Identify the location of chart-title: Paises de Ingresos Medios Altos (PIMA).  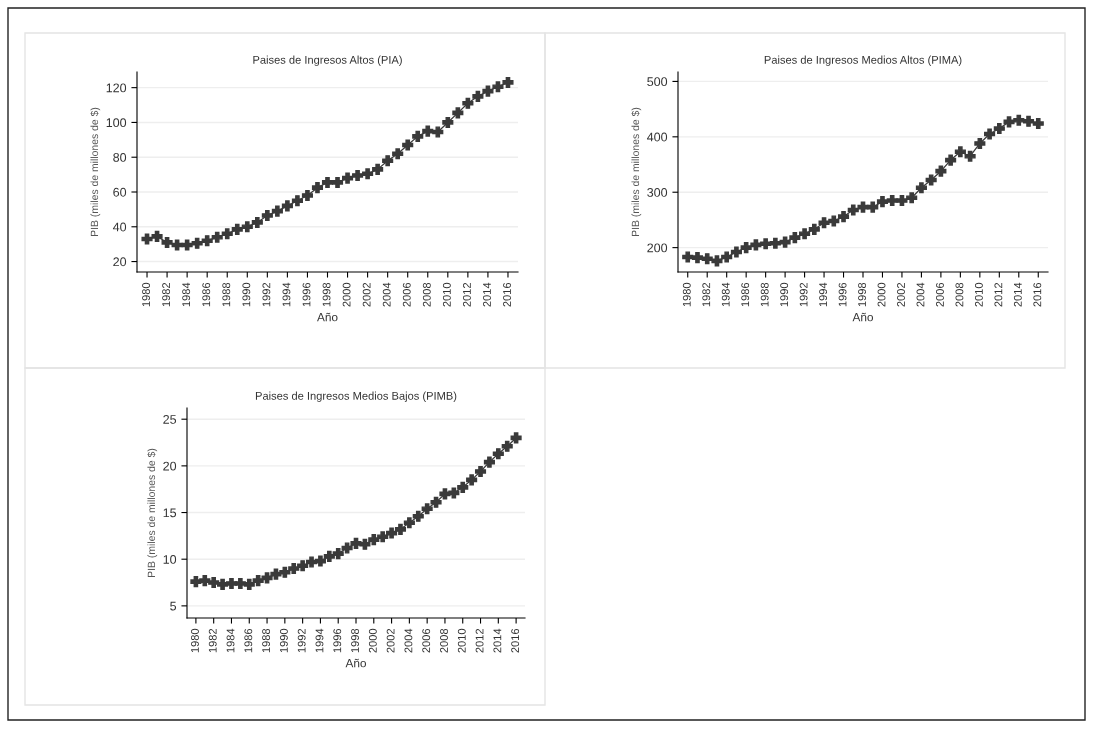
(863, 60).